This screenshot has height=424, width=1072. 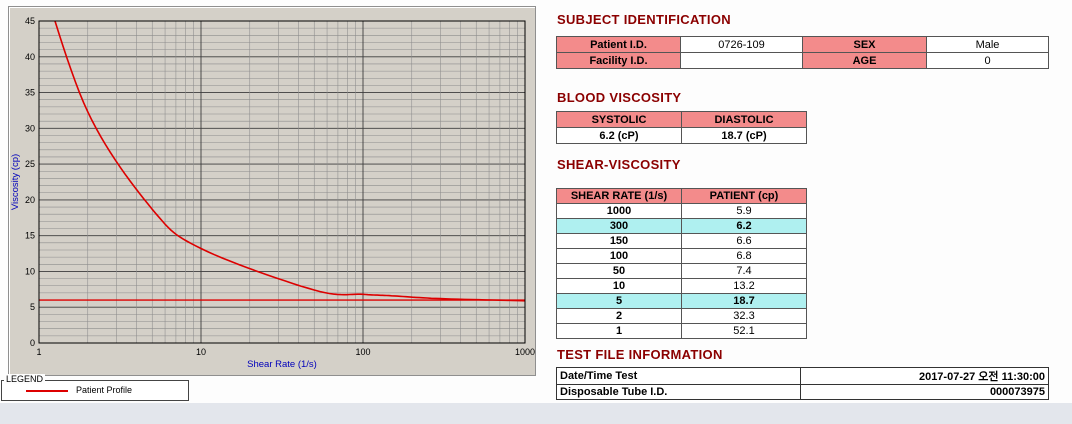 What do you see at coordinates (30, 57) in the screenshot?
I see `svg-text: 40` at bounding box center [30, 57].